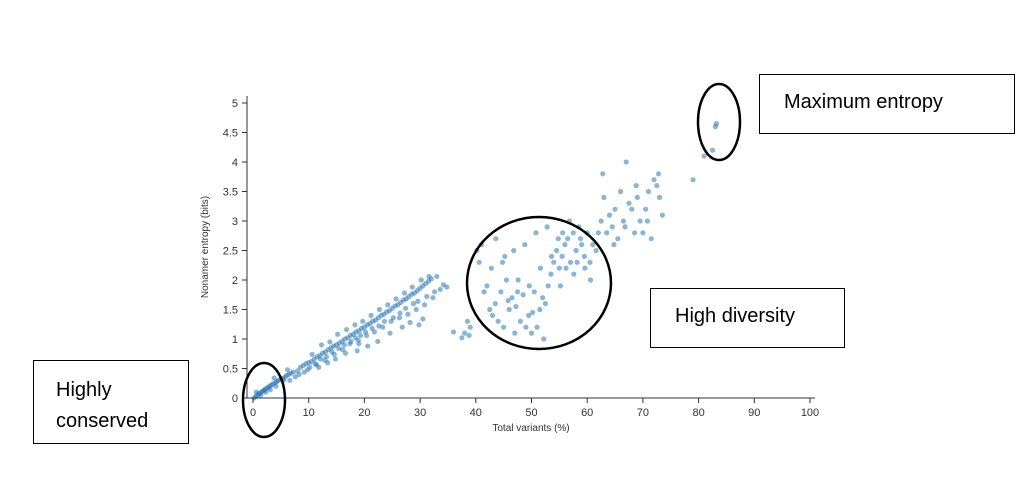 The width and height of the screenshot is (1024, 489). Describe the element at coordinates (364, 413) in the screenshot. I see `x-tick-label: 20` at that location.